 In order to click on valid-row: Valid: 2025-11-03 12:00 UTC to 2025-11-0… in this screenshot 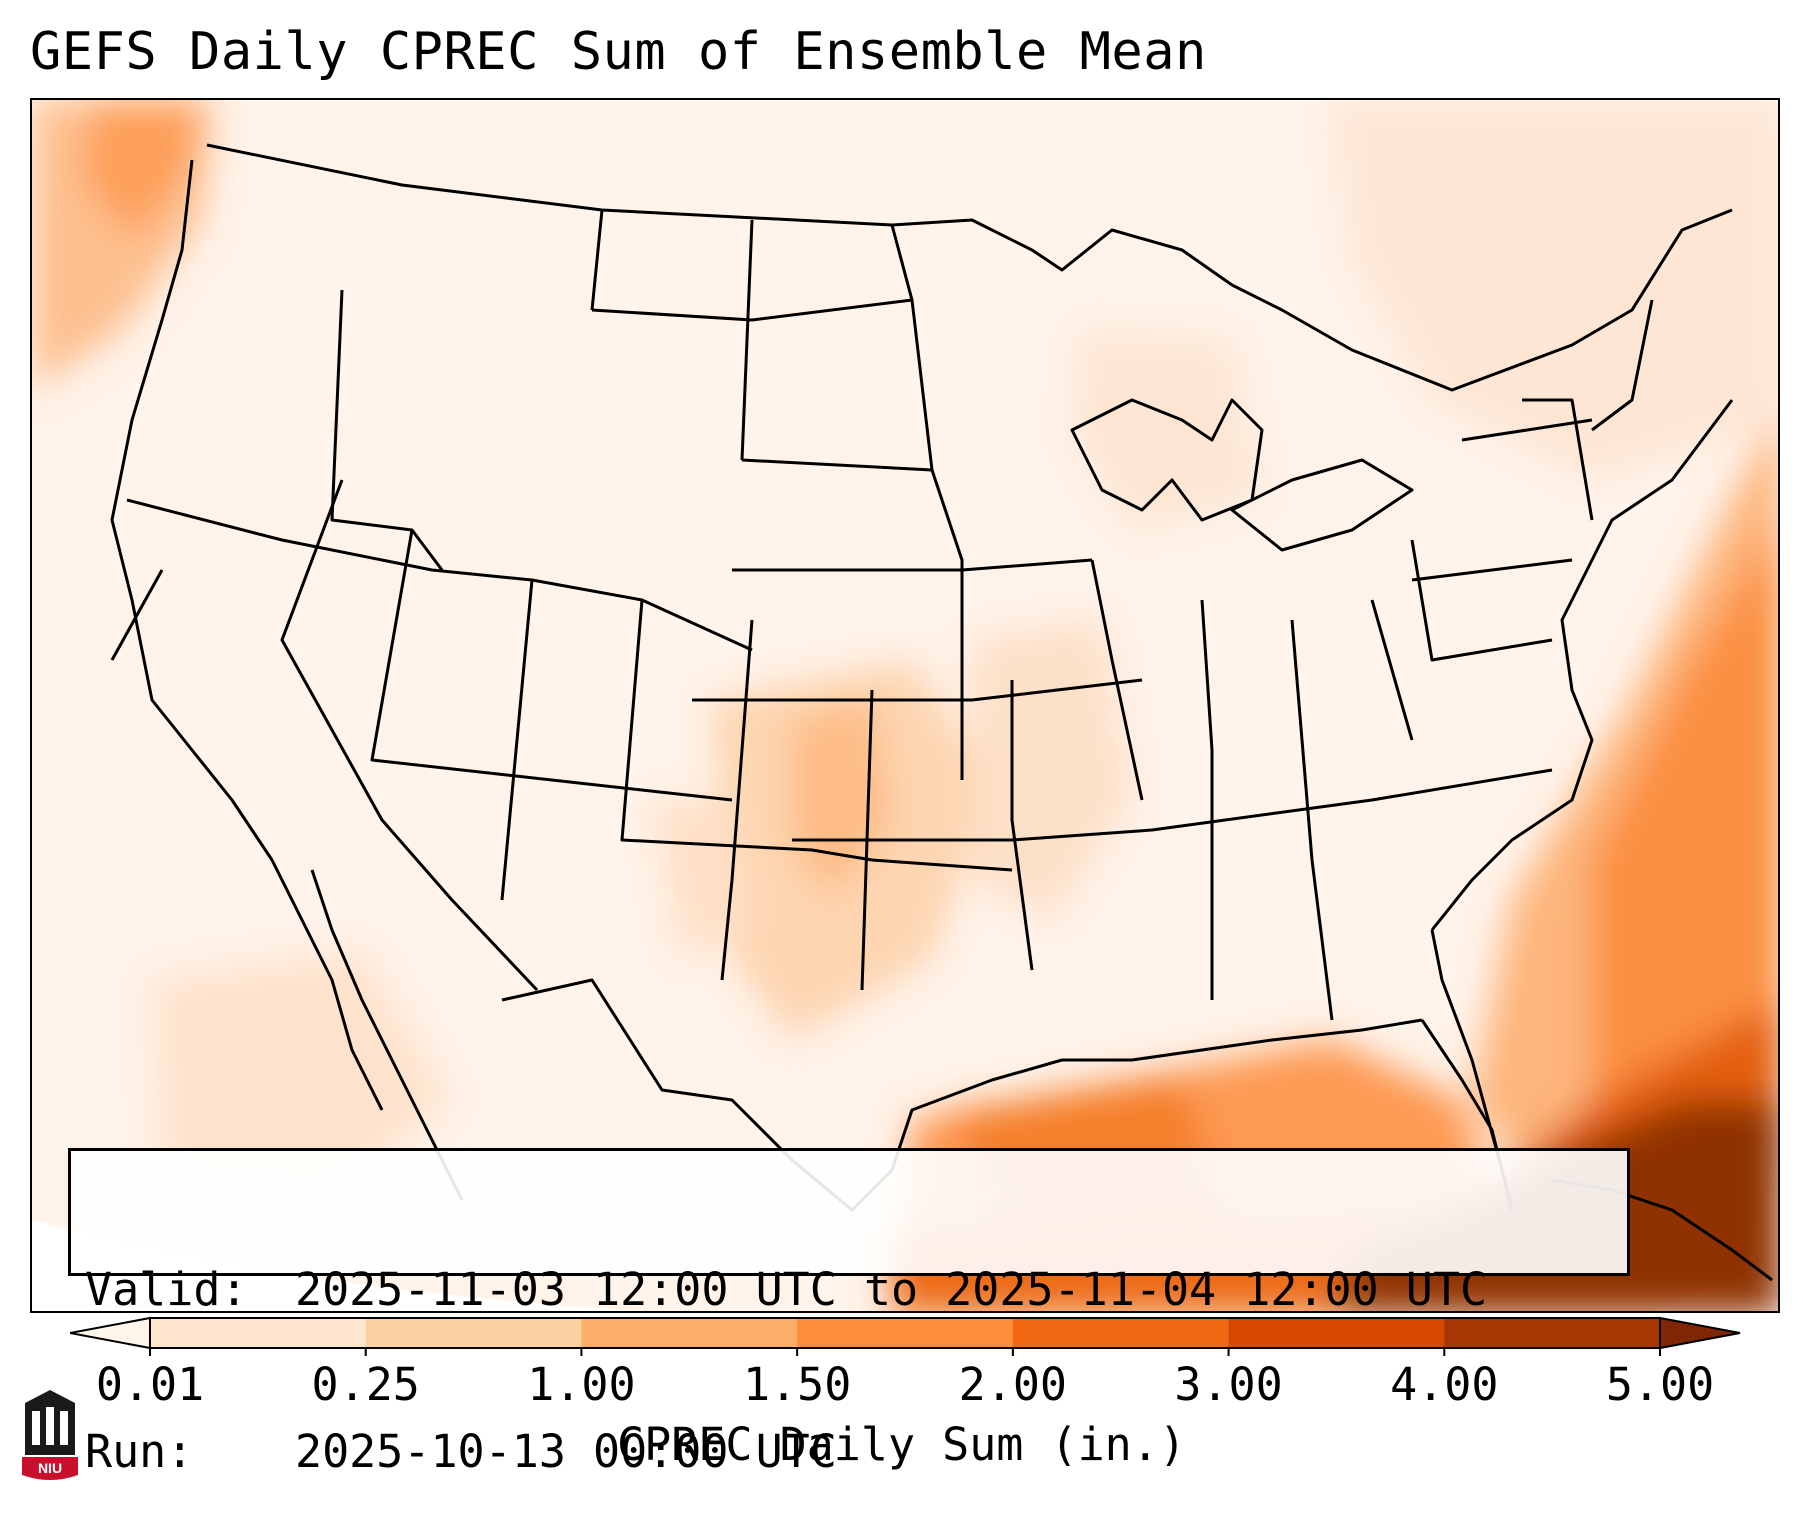, I will do `click(856, 1290)`.